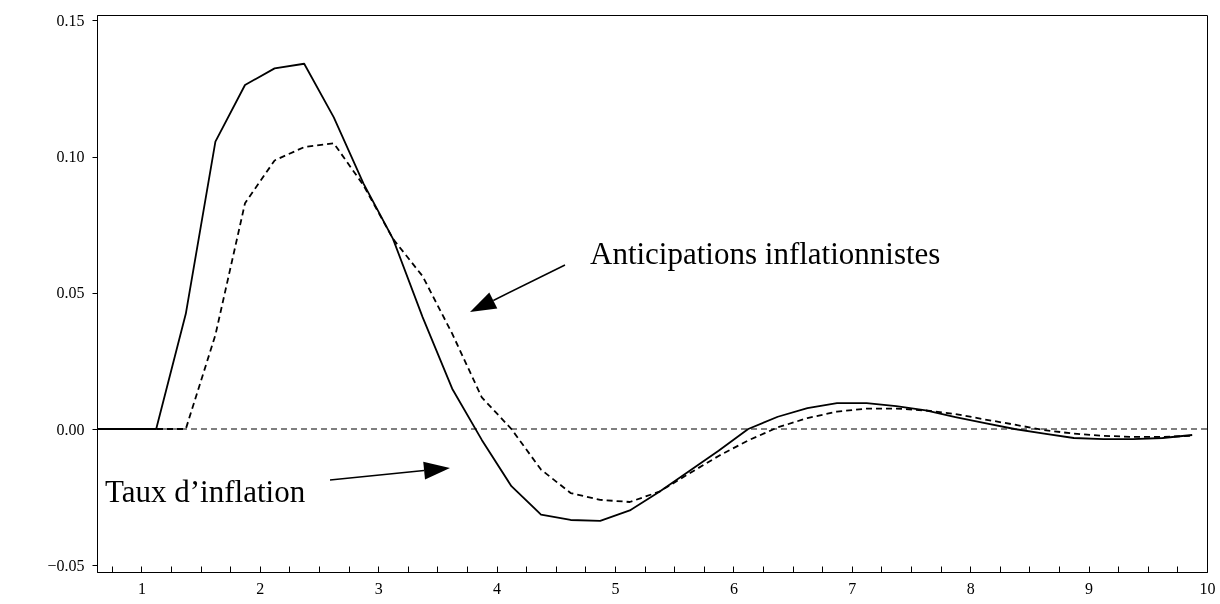  What do you see at coordinates (497, 588) in the screenshot?
I see `x-tick-label: 4` at bounding box center [497, 588].